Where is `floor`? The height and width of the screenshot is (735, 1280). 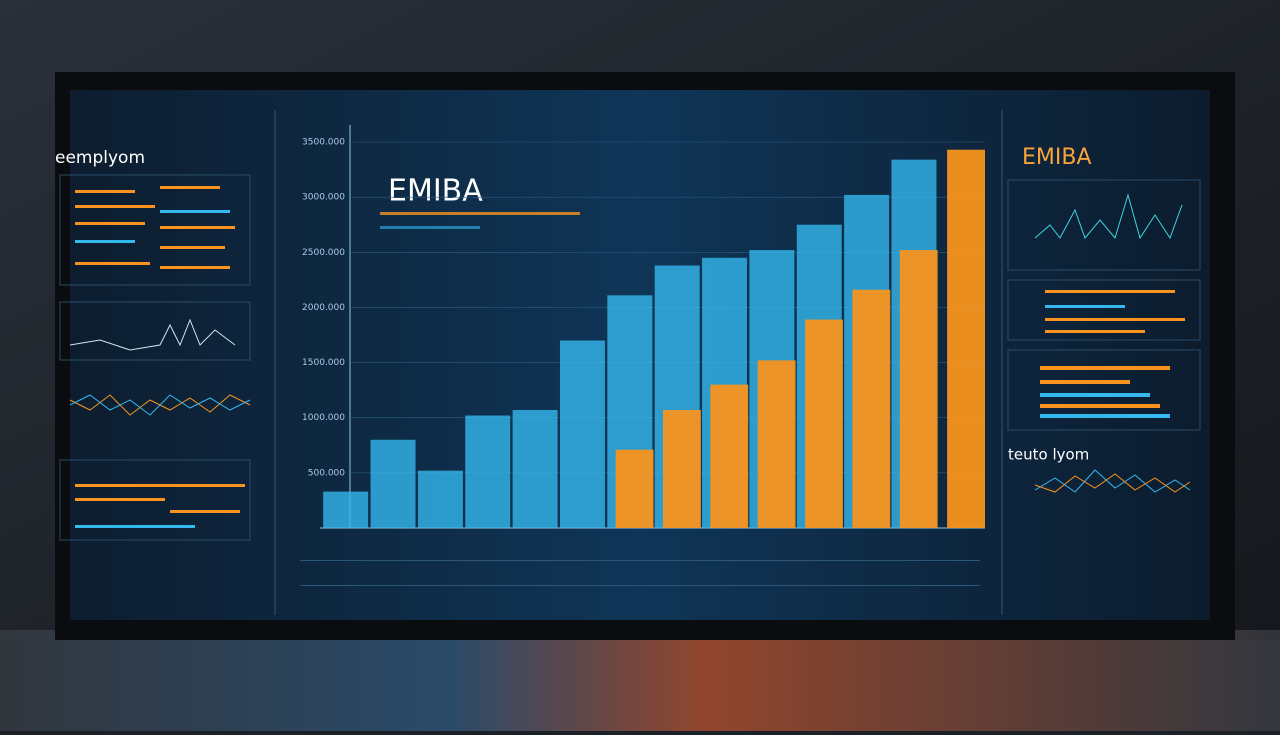
floor is located at coordinates (640, 680).